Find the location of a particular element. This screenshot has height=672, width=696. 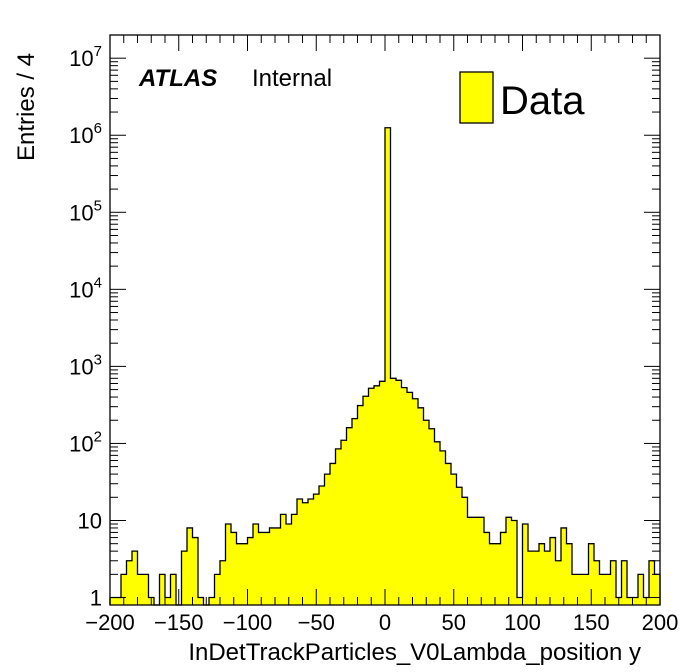

y-tick-label: 10⁶ is located at coordinates (85, 134).